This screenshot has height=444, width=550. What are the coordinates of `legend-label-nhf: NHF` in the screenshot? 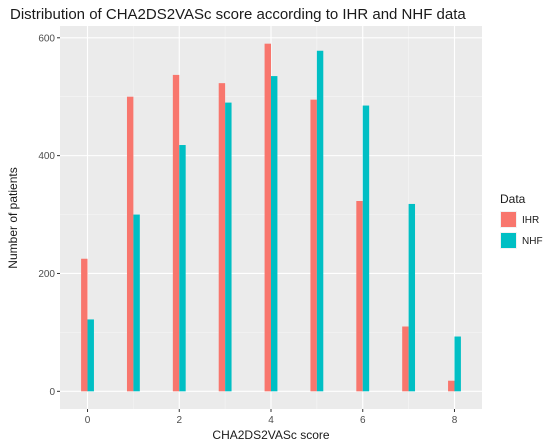 It's located at (532, 241).